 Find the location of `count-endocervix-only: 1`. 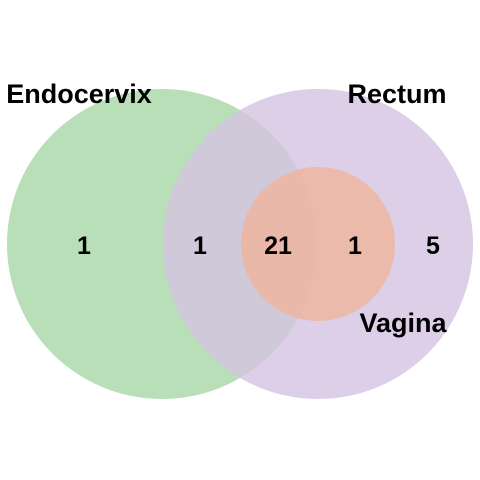

count-endocervix-only: 1 is located at coordinates (84, 246).